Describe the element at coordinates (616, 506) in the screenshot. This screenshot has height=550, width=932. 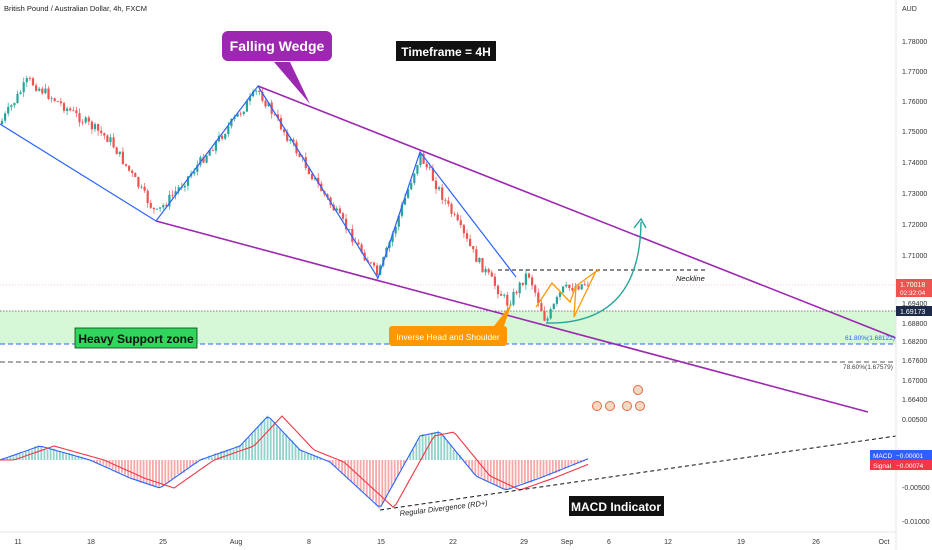
I see `macd-indicator-box` at that location.